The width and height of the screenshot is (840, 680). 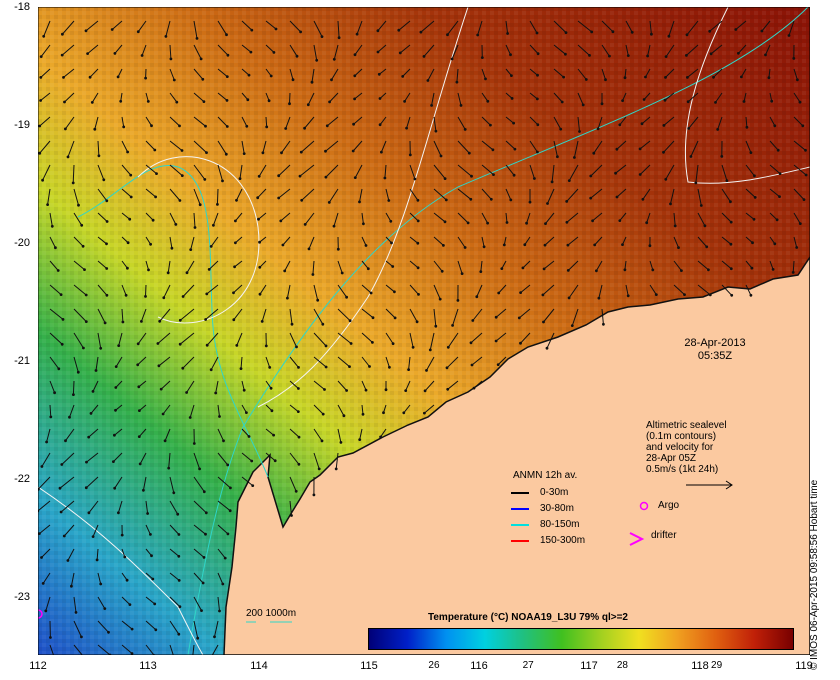 I want to click on y-tick: -22, so click(x=22, y=479).